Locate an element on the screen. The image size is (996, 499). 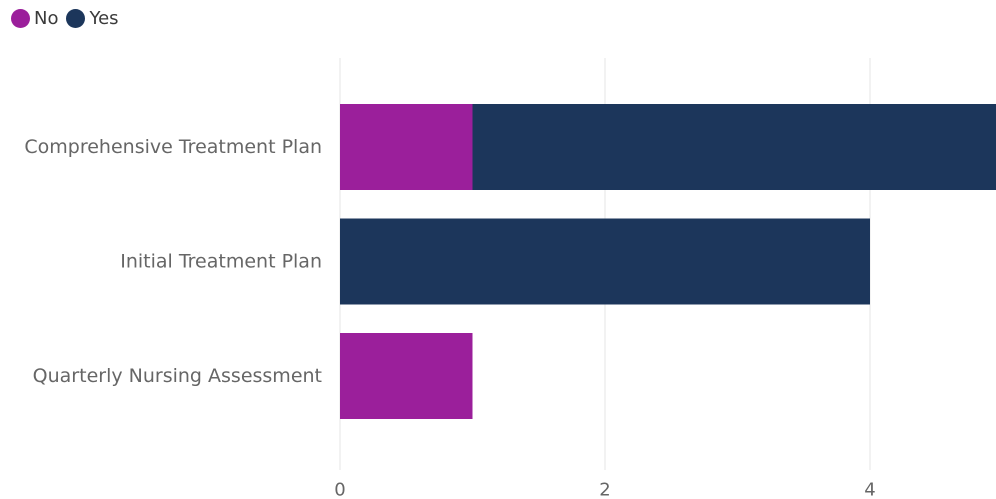
category-label-1: Initial Treatment Plan is located at coordinates (221, 262).